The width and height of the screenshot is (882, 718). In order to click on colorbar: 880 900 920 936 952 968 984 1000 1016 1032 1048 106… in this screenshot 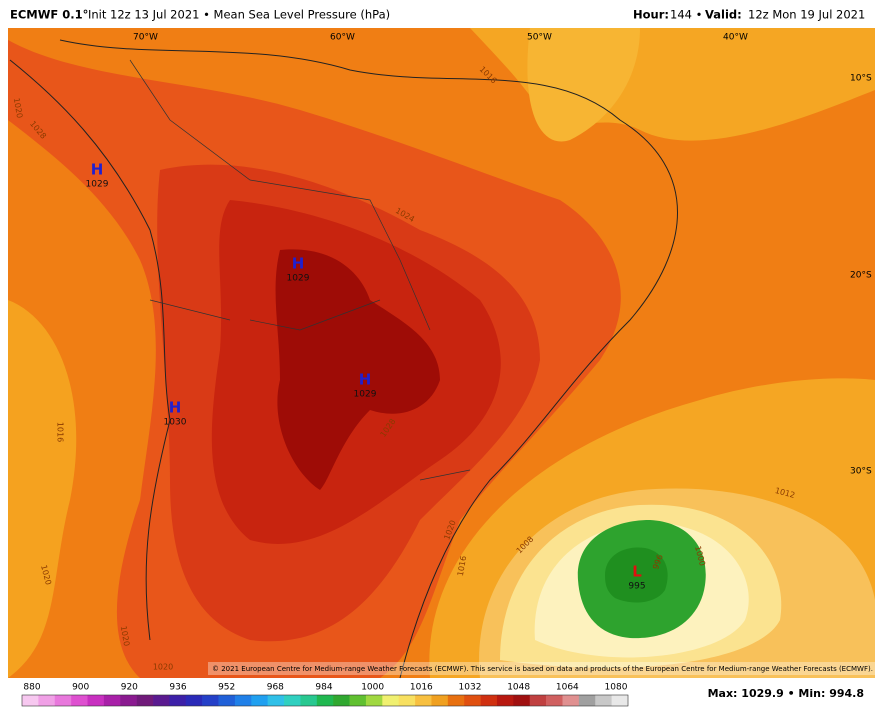, I will do `click(325, 695)`.